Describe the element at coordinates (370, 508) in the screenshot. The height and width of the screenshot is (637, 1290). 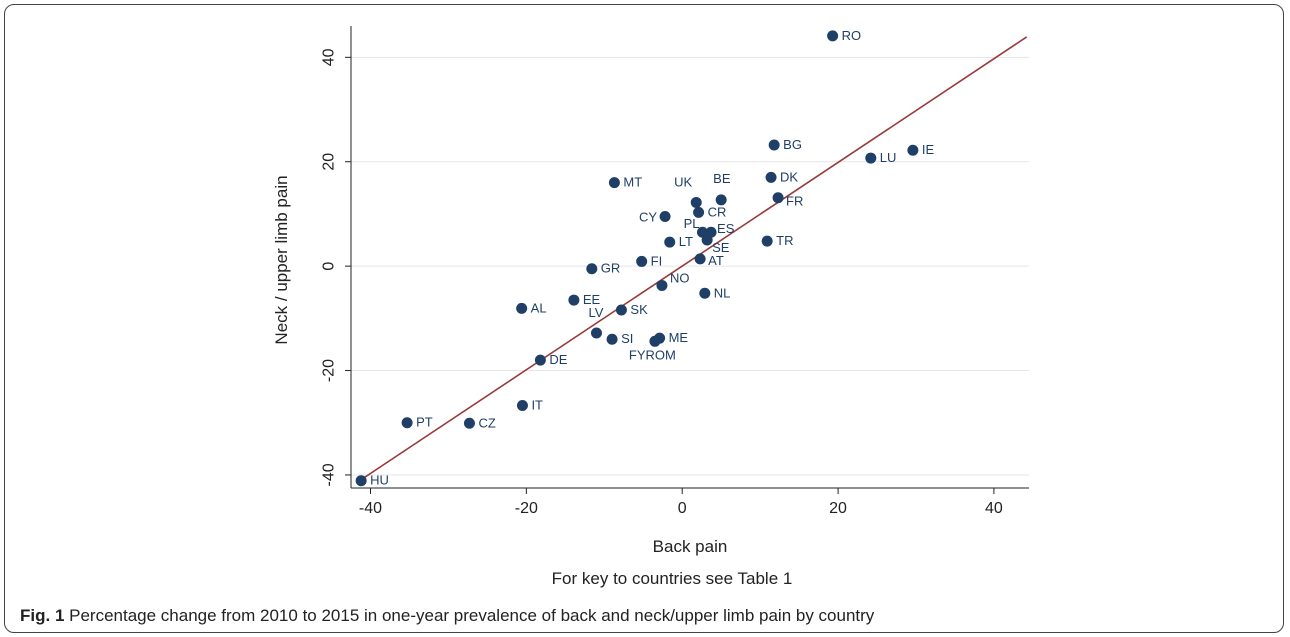
I see `x-tick-label: -40` at that location.